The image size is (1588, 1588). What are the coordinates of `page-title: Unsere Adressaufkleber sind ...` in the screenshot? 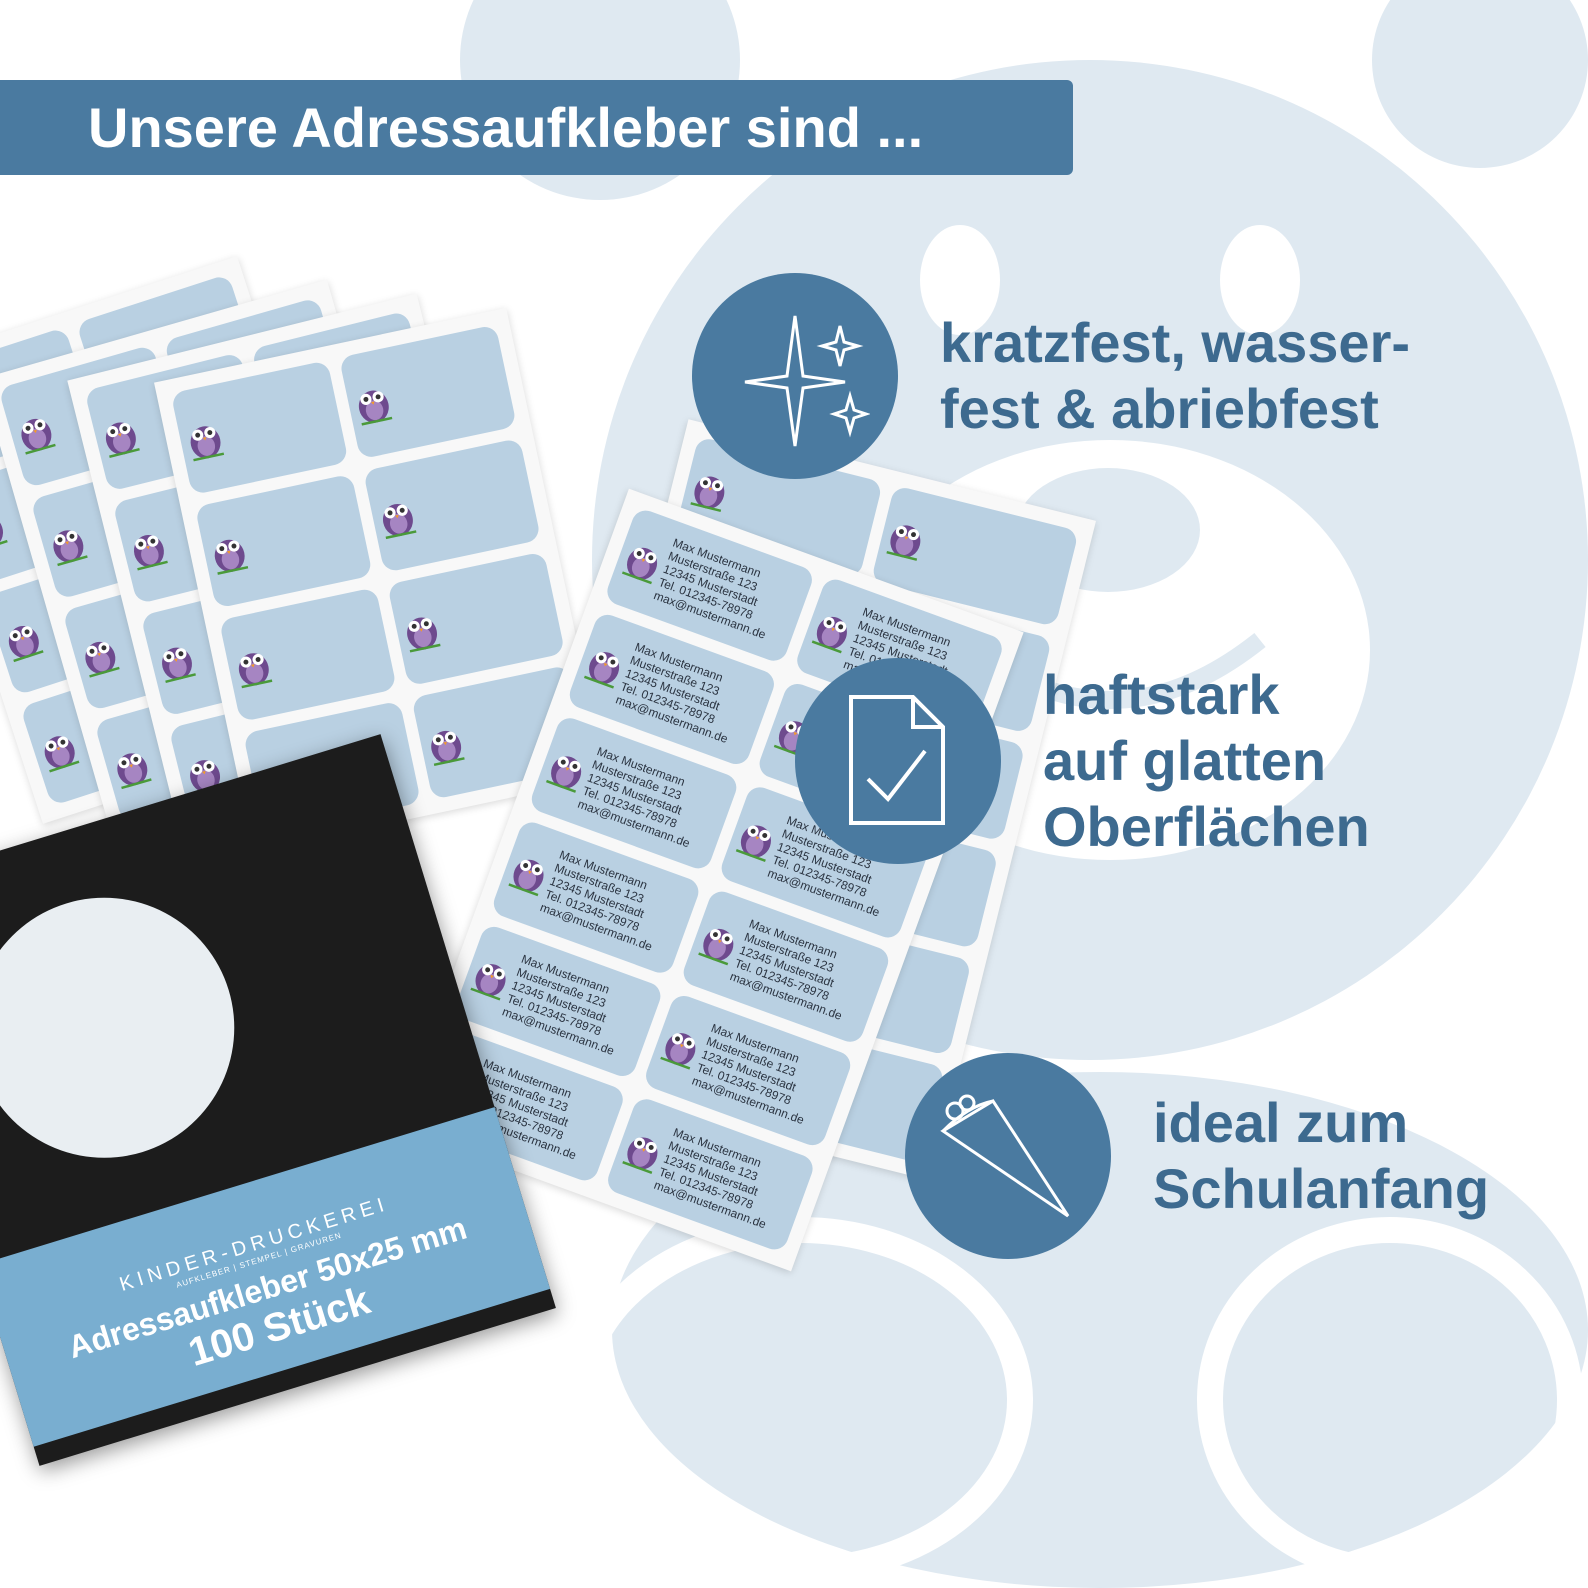 It's located at (506, 127).